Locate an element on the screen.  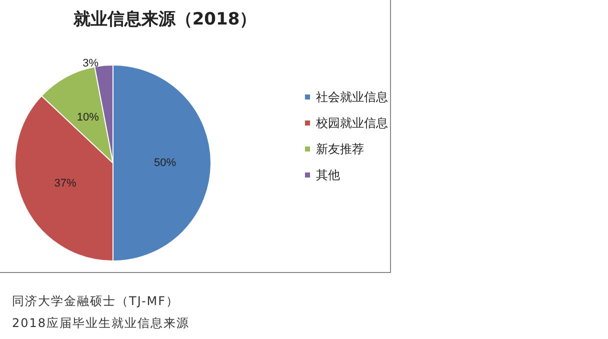
text: 同济大学金融硕士（TJ-MF） is located at coordinates (96, 301).